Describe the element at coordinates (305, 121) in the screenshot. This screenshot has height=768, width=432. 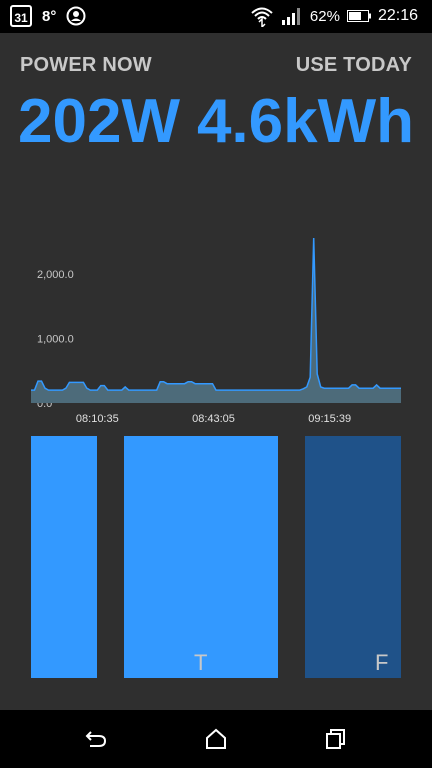
I see `use-today-value: 4.6kWh` at that location.